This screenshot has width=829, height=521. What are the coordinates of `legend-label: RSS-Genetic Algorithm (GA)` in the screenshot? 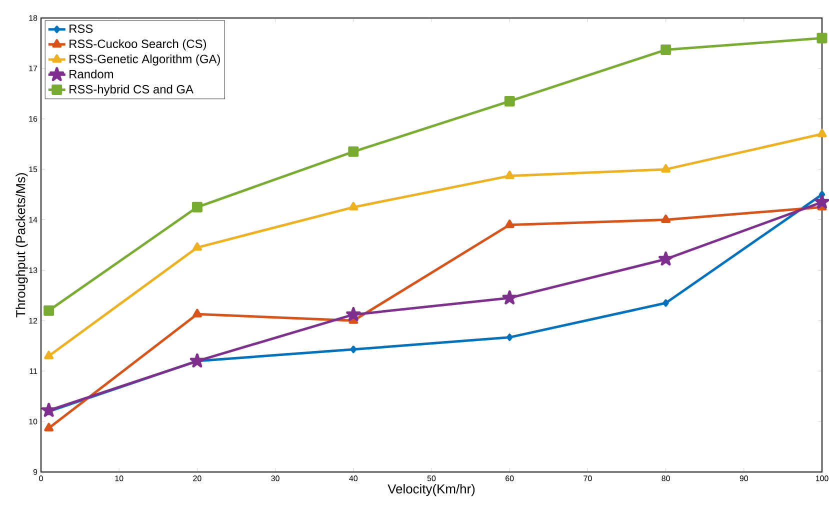 It's located at (145, 60).